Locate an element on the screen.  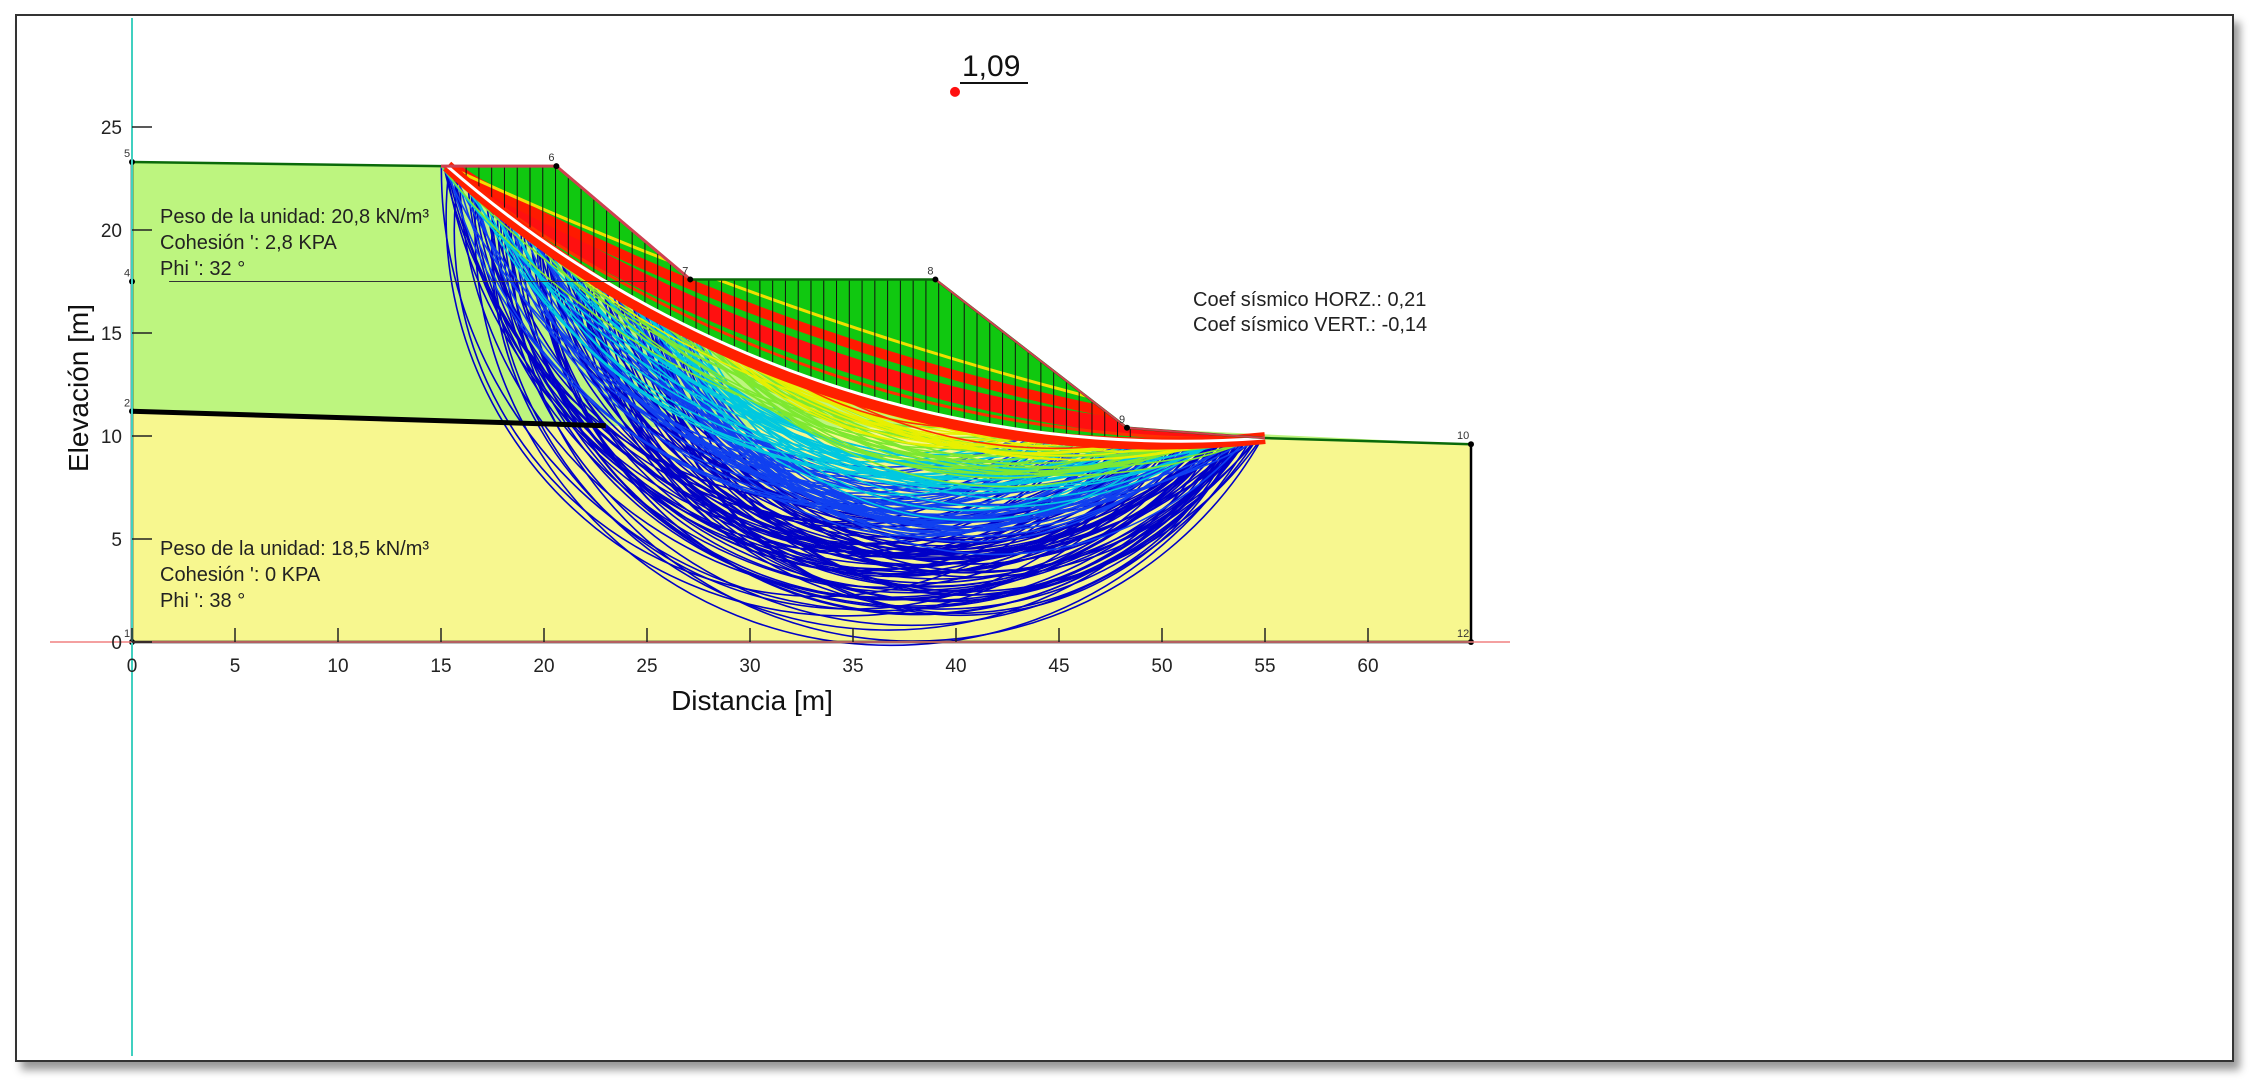
x-tick-label: 10 is located at coordinates (337, 666).